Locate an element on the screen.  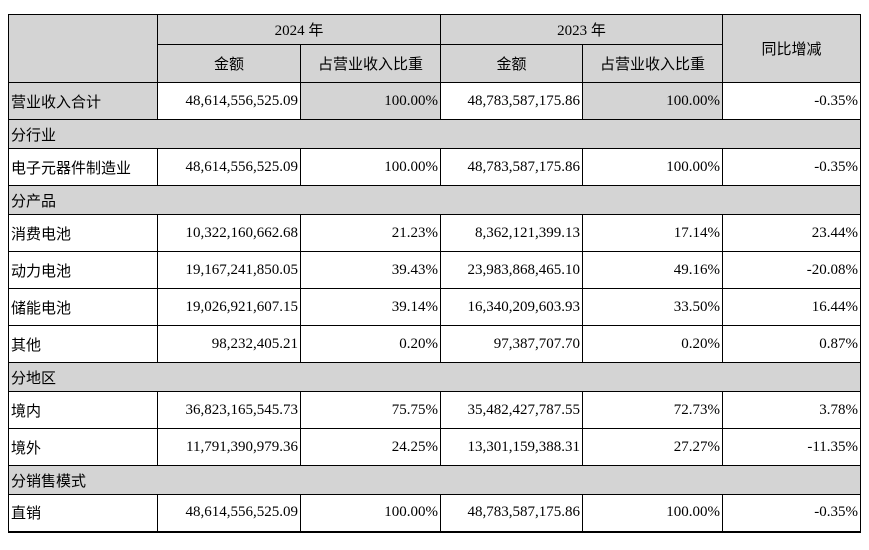
section-label: 分产品 is located at coordinates (434, 200).